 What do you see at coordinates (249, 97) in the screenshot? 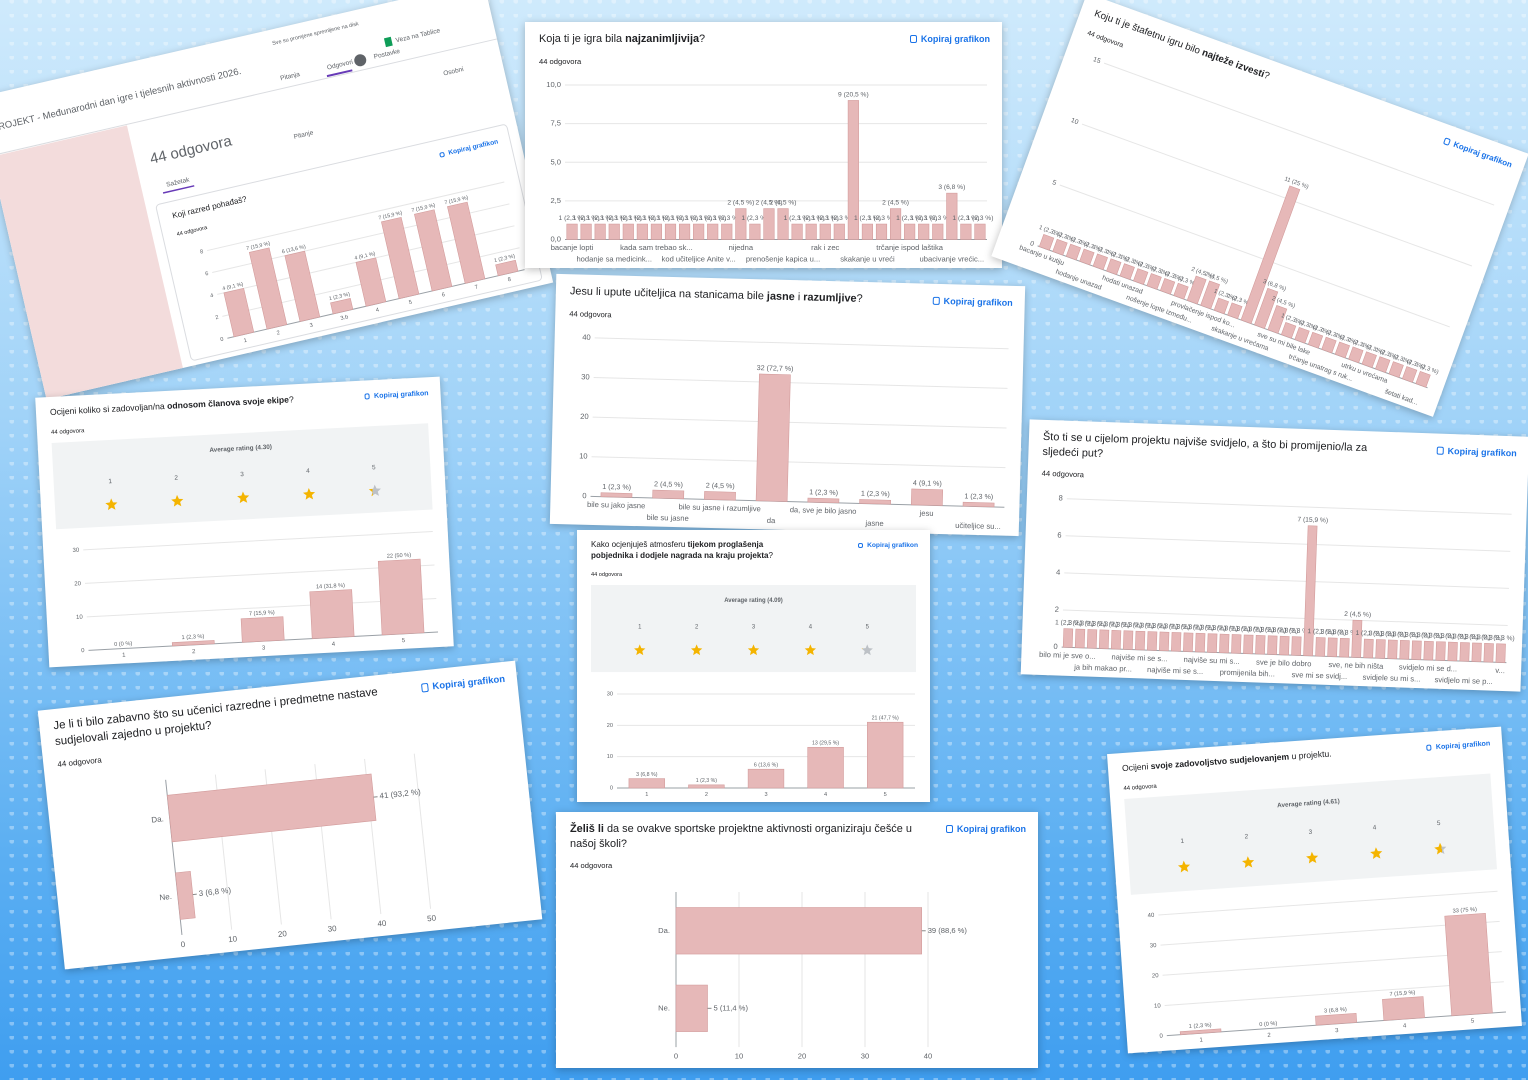
I see `header-divider` at bounding box center [249, 97].